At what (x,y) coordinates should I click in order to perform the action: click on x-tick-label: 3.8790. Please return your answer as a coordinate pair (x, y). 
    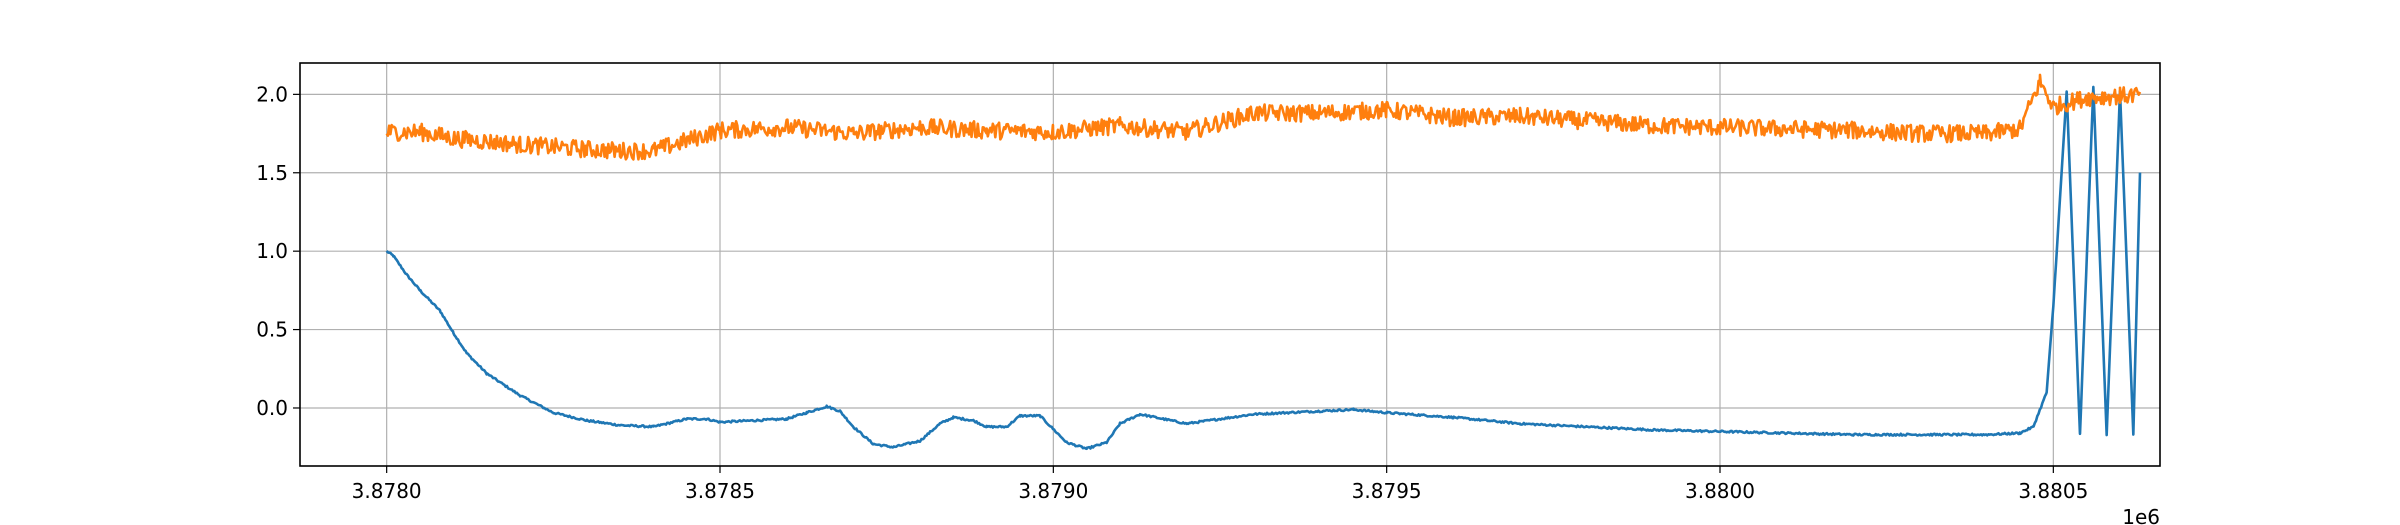
    Looking at the image, I should click on (1053, 491).